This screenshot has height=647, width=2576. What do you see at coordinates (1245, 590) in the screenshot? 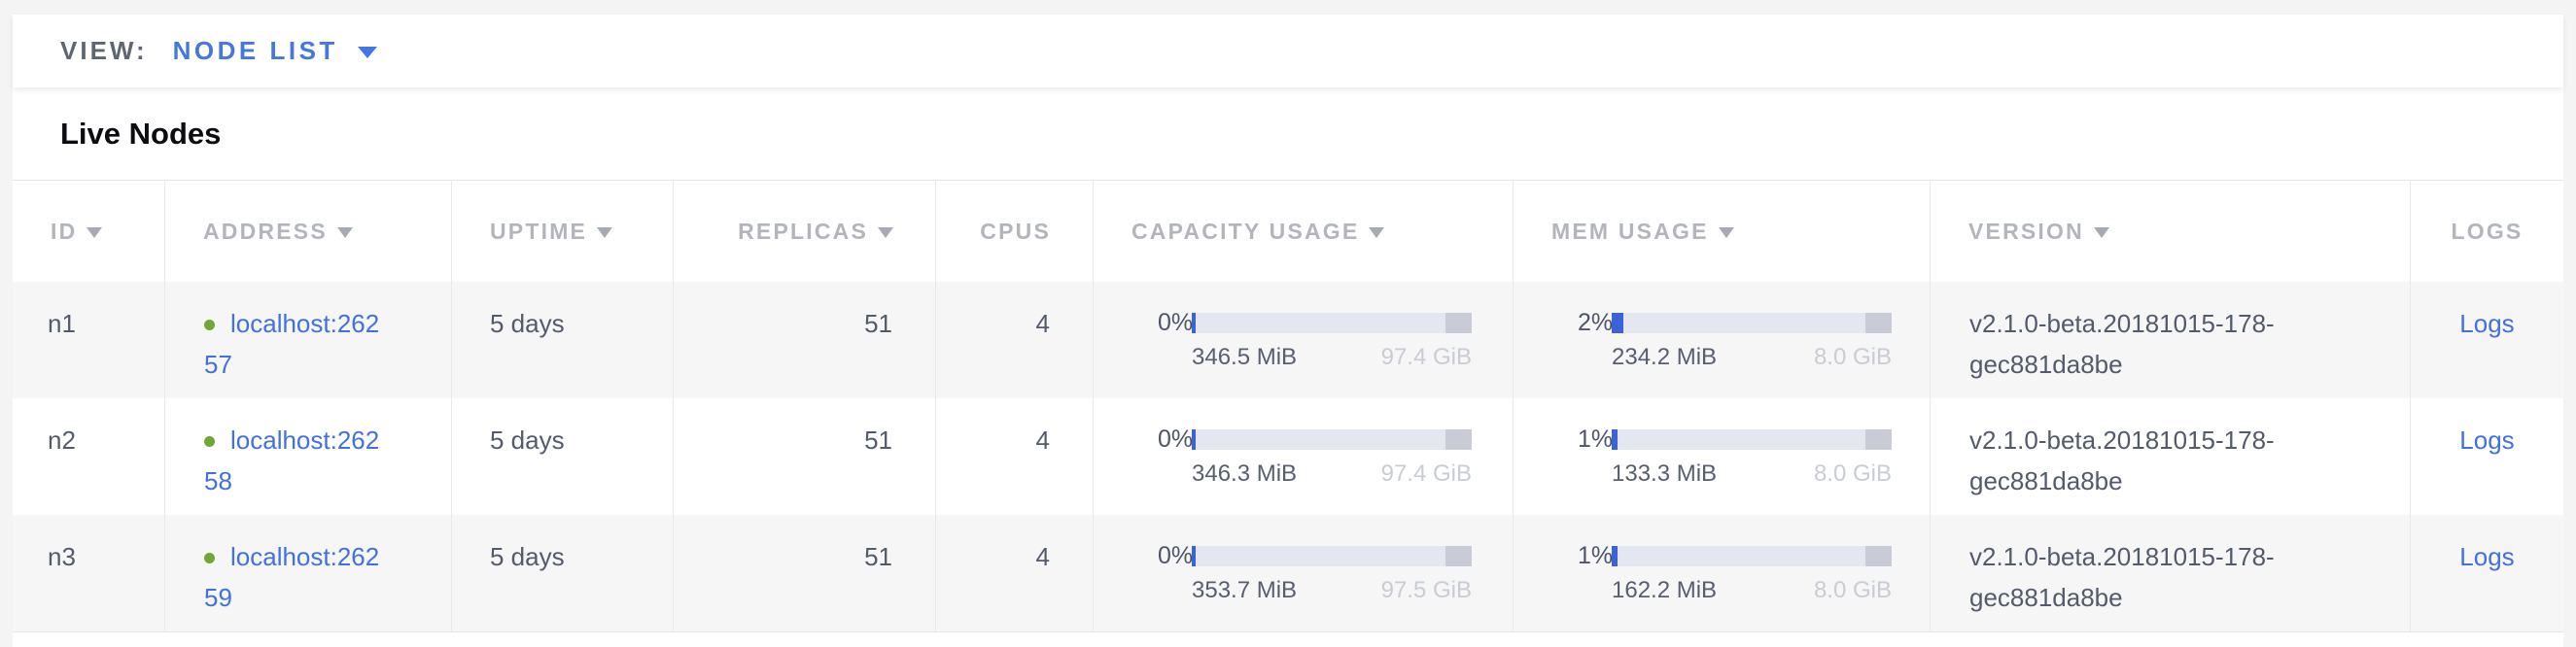
I see `capacity-used-label: 353.7 MiB` at bounding box center [1245, 590].